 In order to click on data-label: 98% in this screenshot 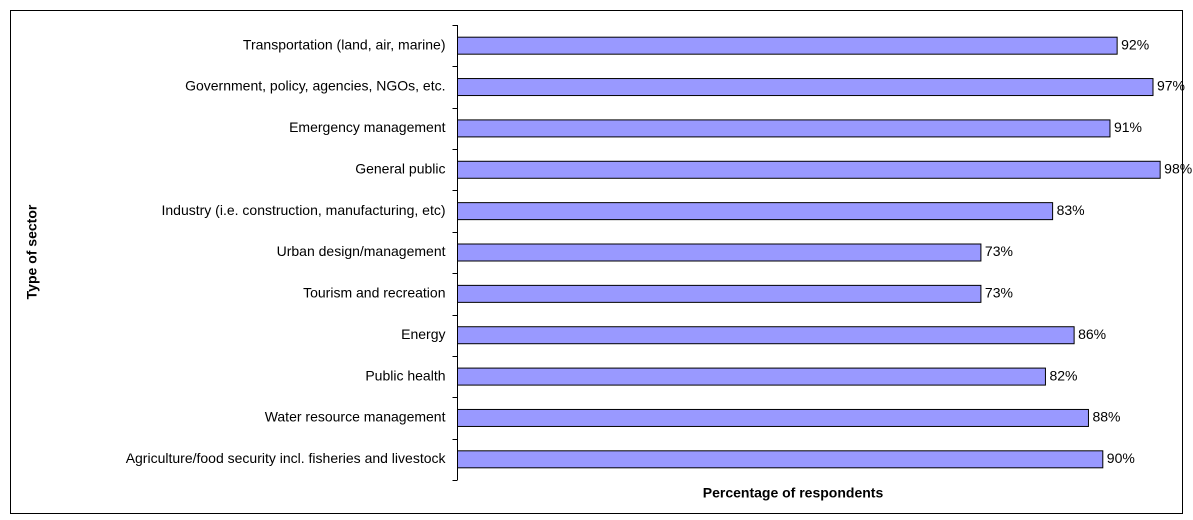, I will do `click(1178, 168)`.